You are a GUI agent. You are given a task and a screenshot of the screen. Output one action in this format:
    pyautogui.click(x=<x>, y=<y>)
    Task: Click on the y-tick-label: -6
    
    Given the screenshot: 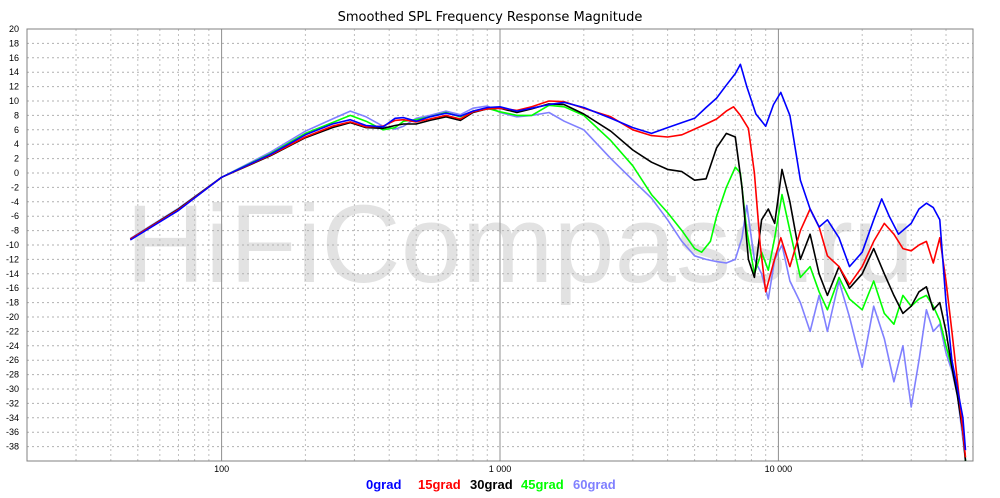 What is the action you would take?
    pyautogui.click(x=15, y=216)
    